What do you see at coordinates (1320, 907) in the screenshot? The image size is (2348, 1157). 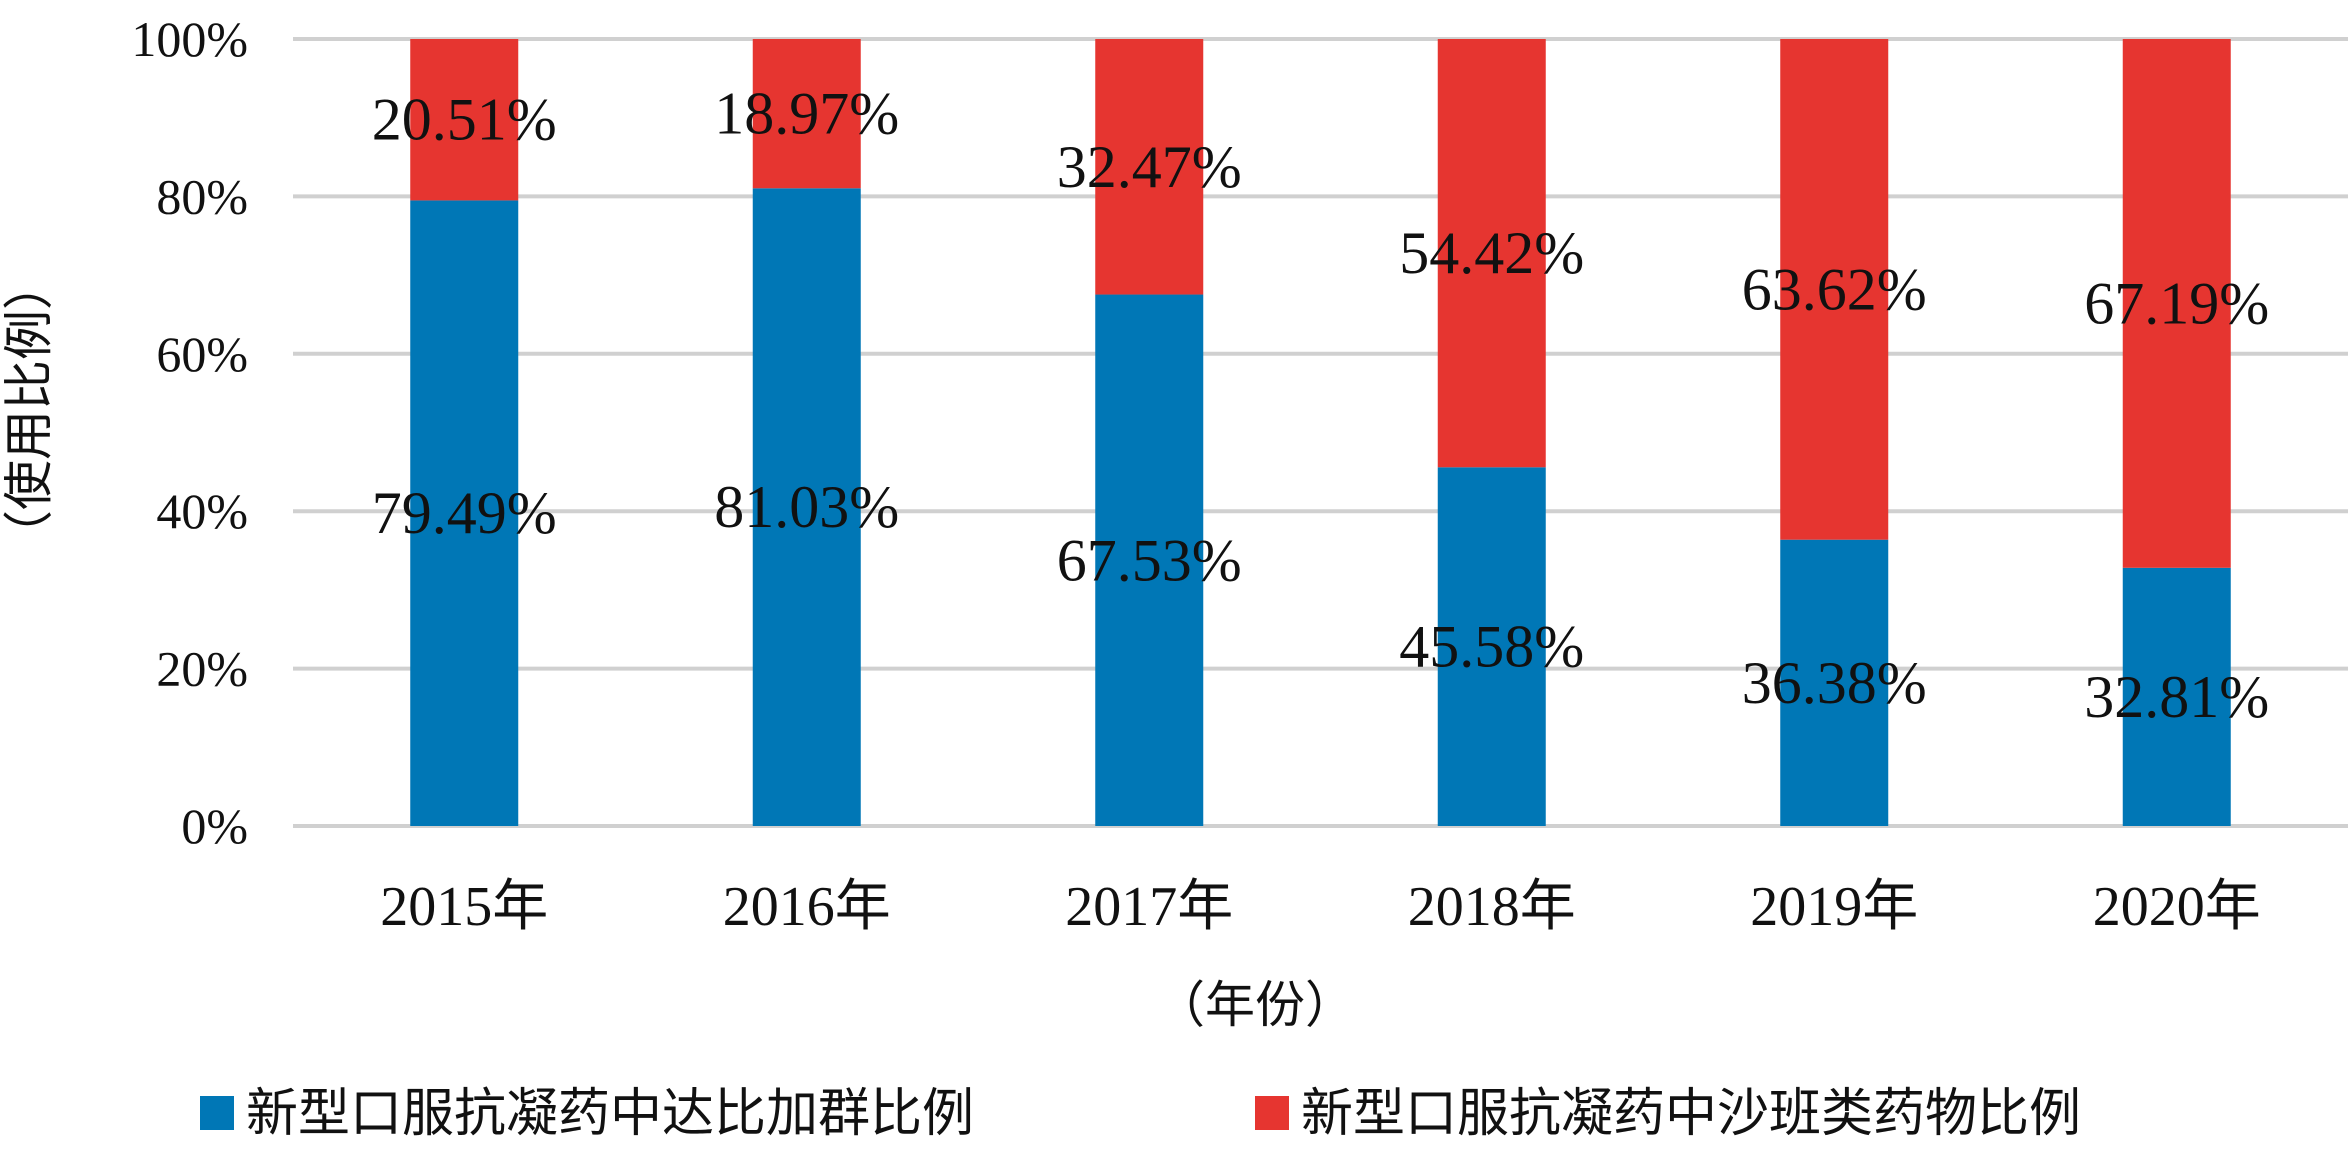 I see `x-axis-ticks: 2015年 2016年 2017年 2018年 2019年 2020年` at bounding box center [1320, 907].